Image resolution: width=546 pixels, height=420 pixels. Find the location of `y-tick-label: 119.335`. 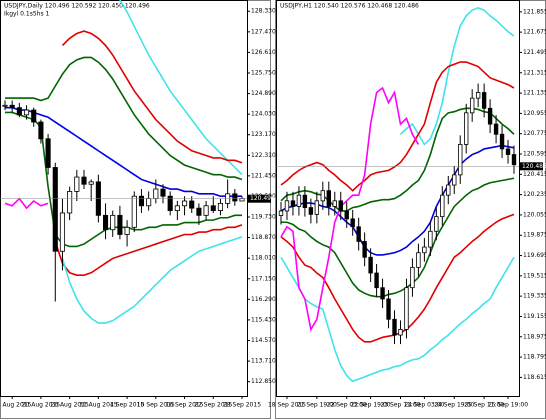

y-tick-label: 119.335 is located at coordinates (534, 296).